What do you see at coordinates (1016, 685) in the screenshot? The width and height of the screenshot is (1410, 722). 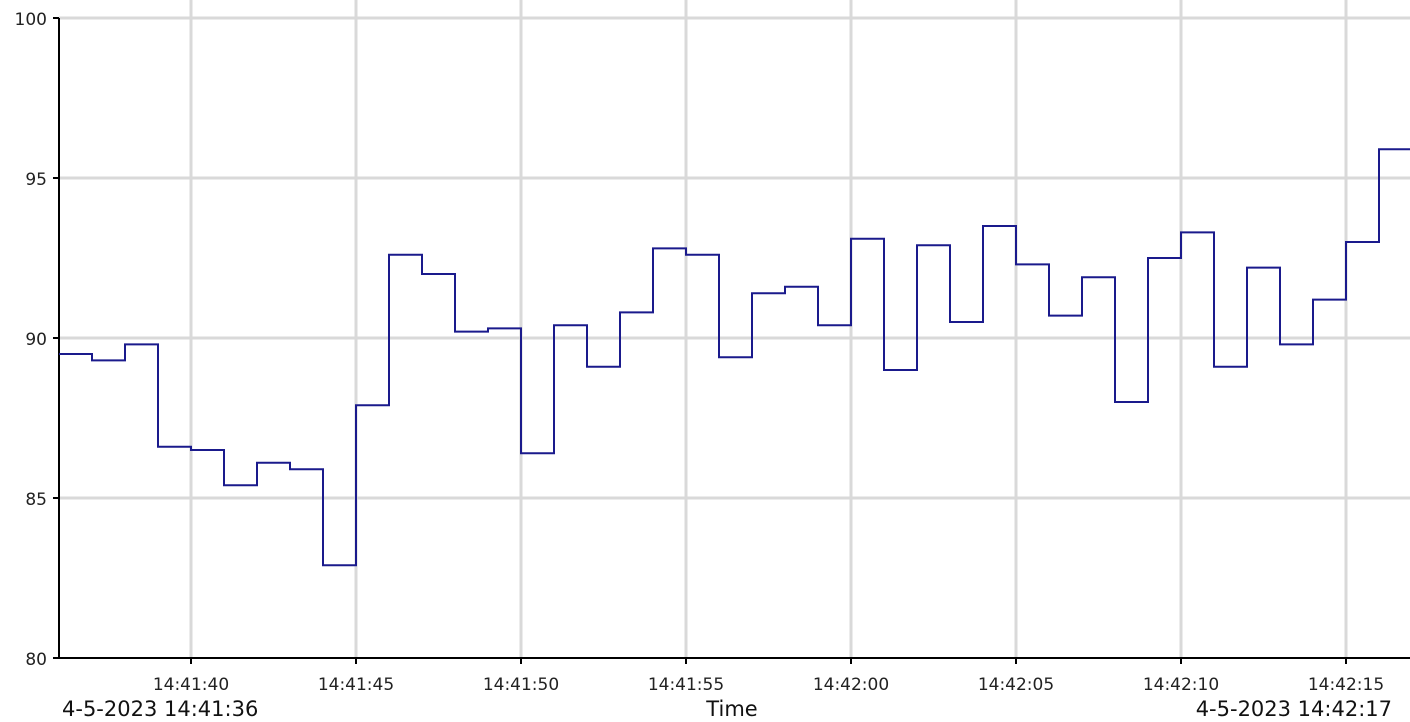 I see `x-tick-label: 14:42:05` at bounding box center [1016, 685].